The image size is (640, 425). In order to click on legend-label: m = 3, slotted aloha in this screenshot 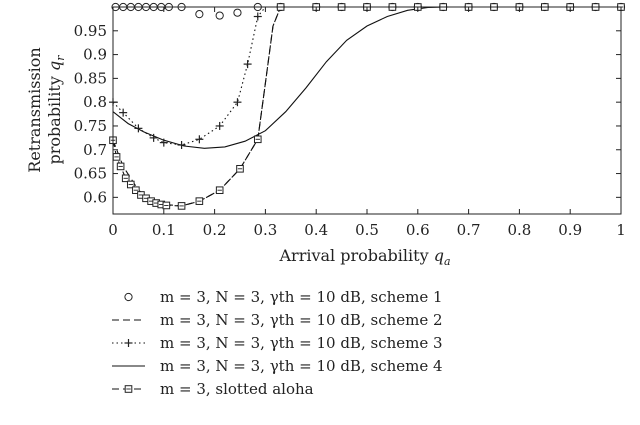, I will do `click(237, 389)`.